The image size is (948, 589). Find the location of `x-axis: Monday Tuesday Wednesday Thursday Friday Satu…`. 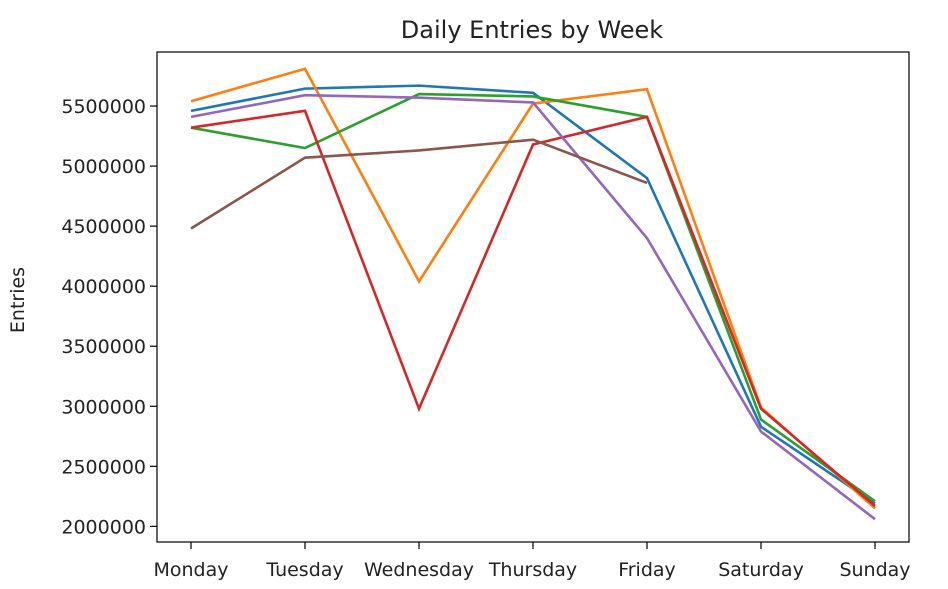

x-axis: Monday Tuesday Wednesday Thursday Friday Satu… is located at coordinates (532, 561).